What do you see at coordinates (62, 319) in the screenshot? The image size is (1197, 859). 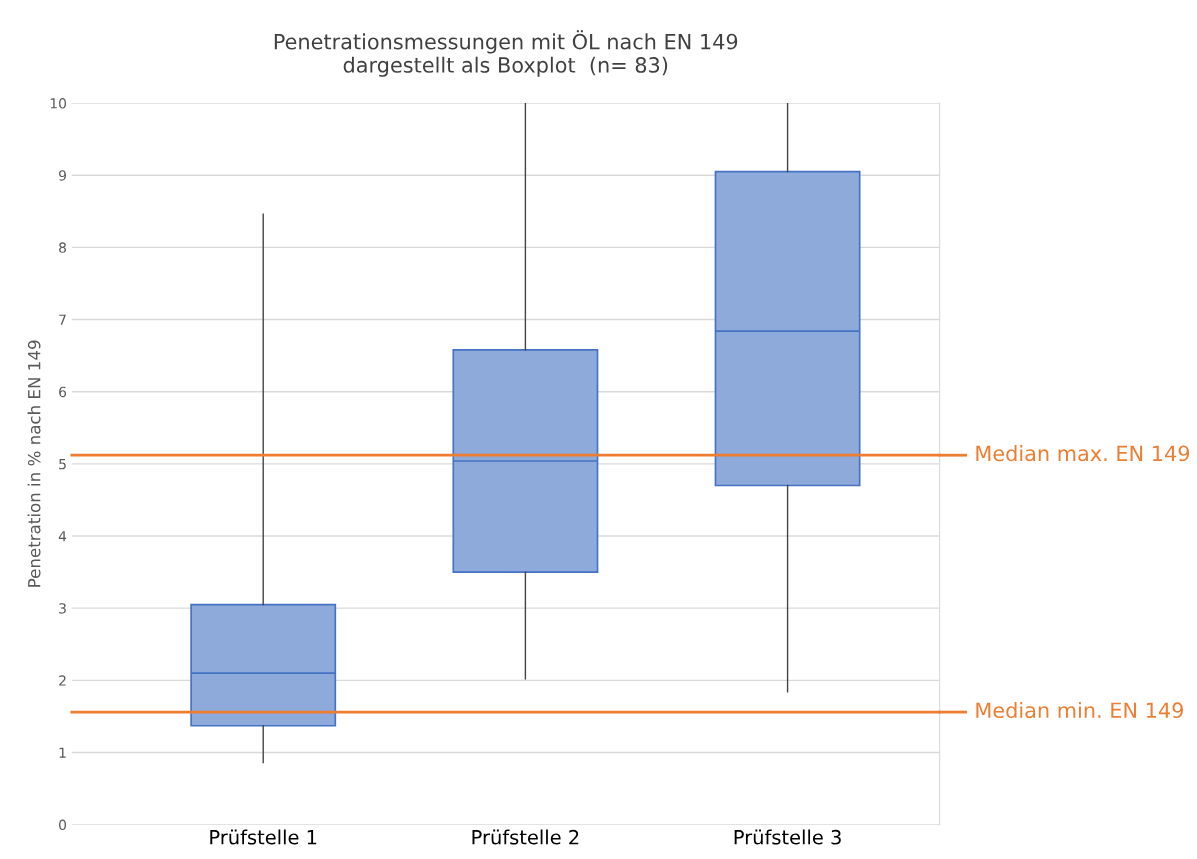 I see `y-tick-label: 7` at bounding box center [62, 319].